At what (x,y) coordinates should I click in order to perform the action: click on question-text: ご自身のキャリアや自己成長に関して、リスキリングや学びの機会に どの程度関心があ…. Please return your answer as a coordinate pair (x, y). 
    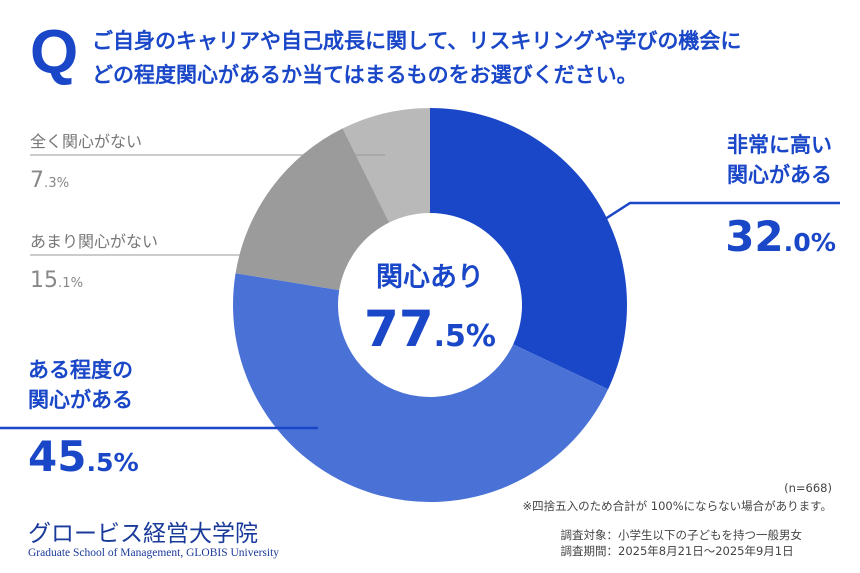
    Looking at the image, I should click on (416, 58).